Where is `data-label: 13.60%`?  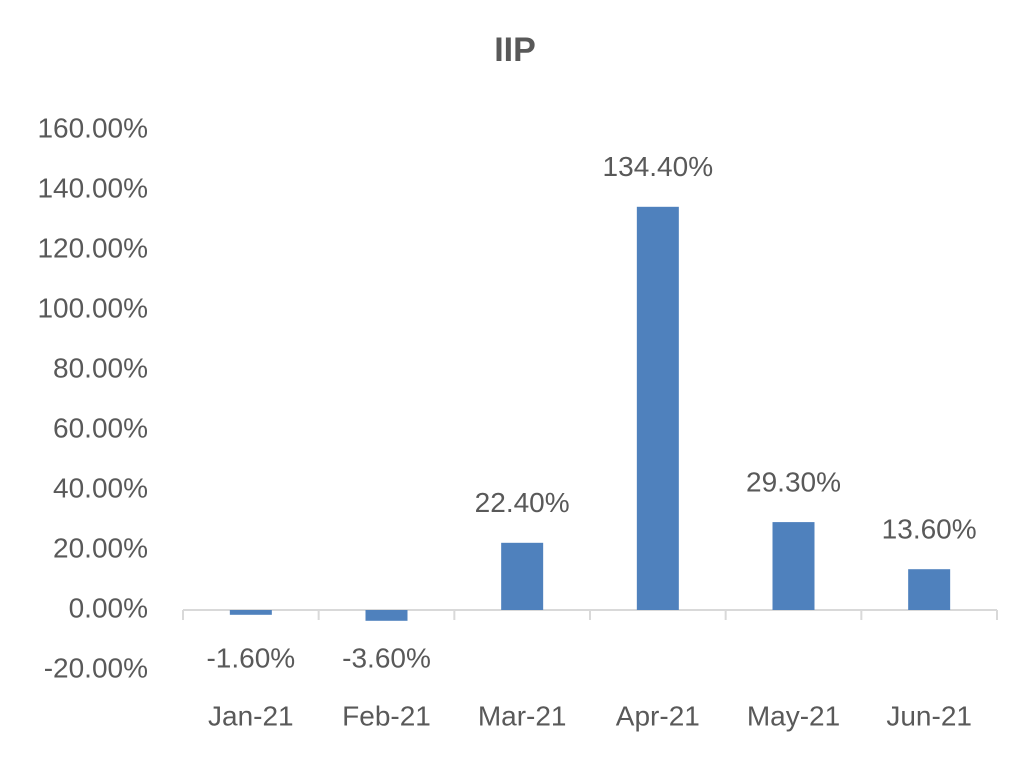
data-label: 13.60% is located at coordinates (929, 529).